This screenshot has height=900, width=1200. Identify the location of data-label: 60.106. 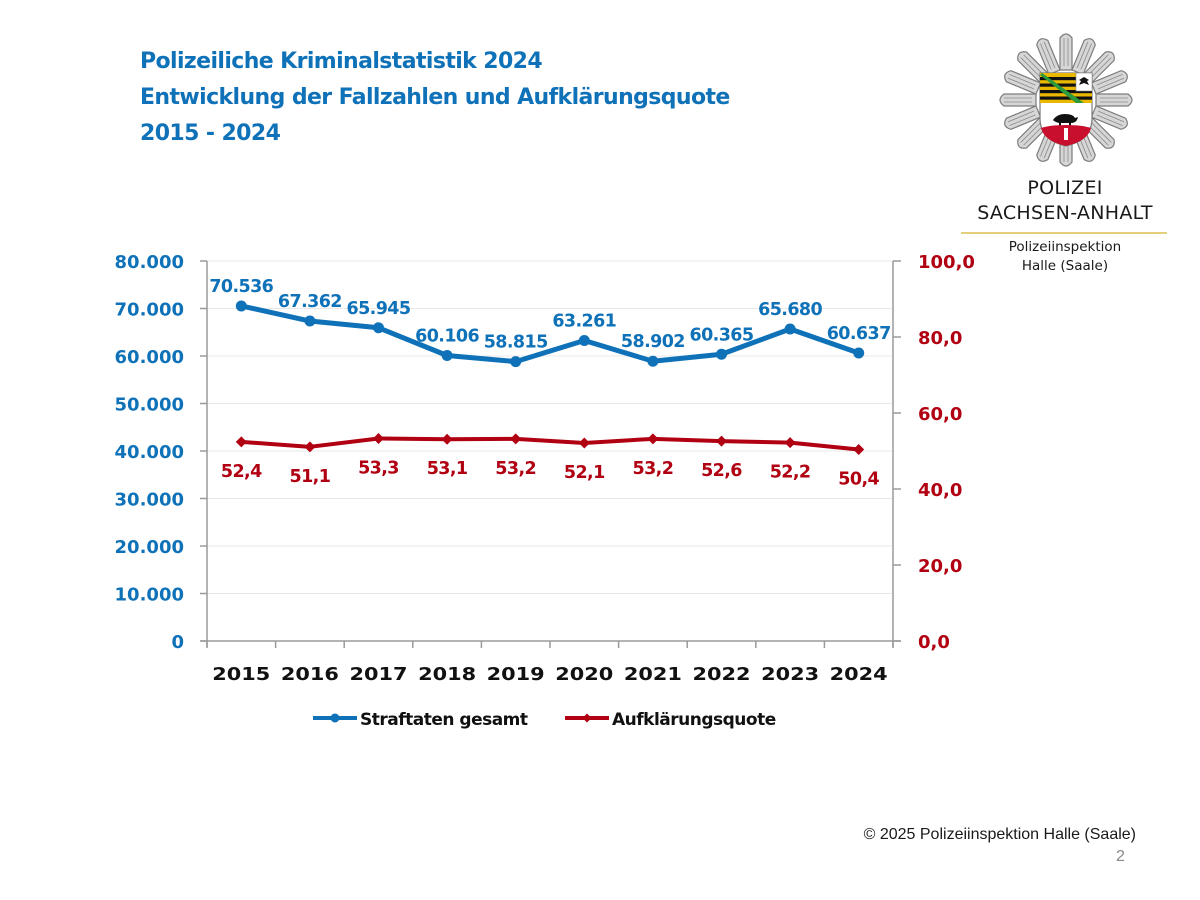
(447, 336).